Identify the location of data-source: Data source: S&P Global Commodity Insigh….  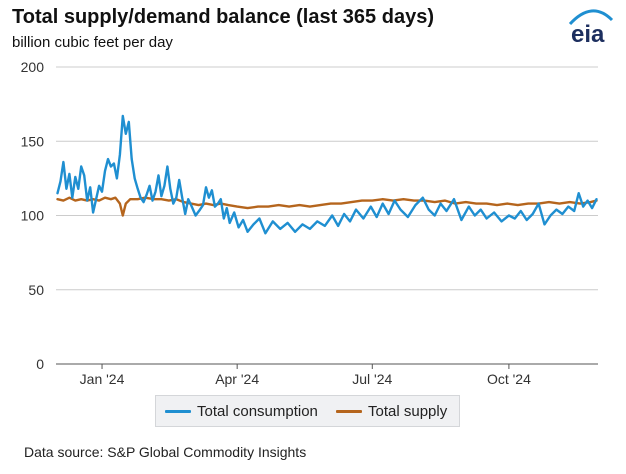
(165, 452).